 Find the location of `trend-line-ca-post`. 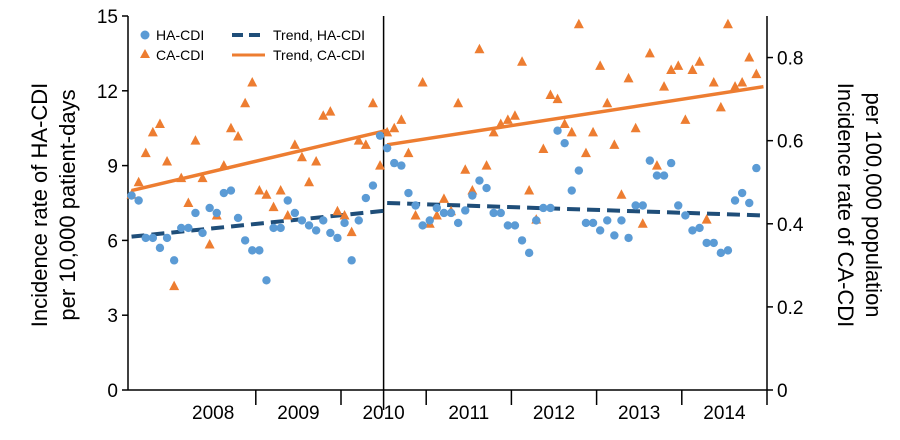

trend-line-ca-post is located at coordinates (575, 115).